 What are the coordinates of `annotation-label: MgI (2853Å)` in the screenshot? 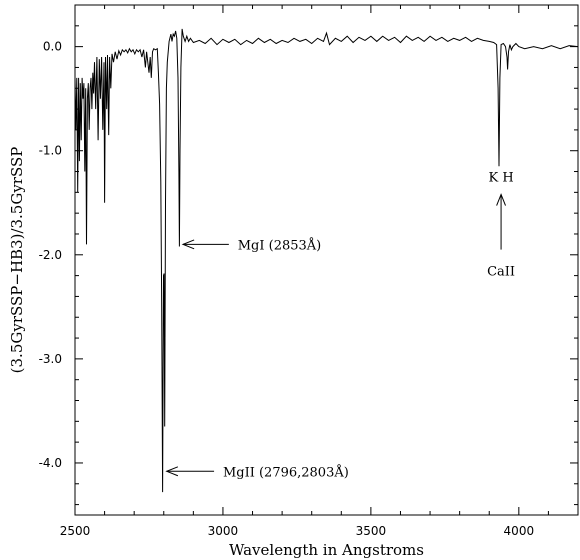 It's located at (280, 245).